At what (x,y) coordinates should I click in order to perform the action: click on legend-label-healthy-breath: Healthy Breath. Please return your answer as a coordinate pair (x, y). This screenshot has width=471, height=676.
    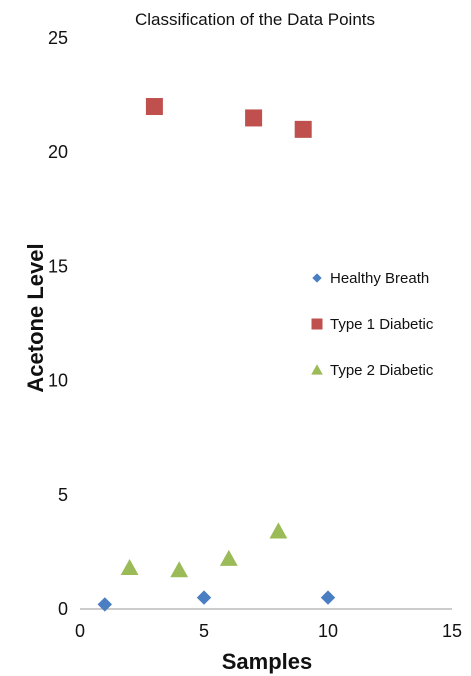
    Looking at the image, I should click on (379, 278).